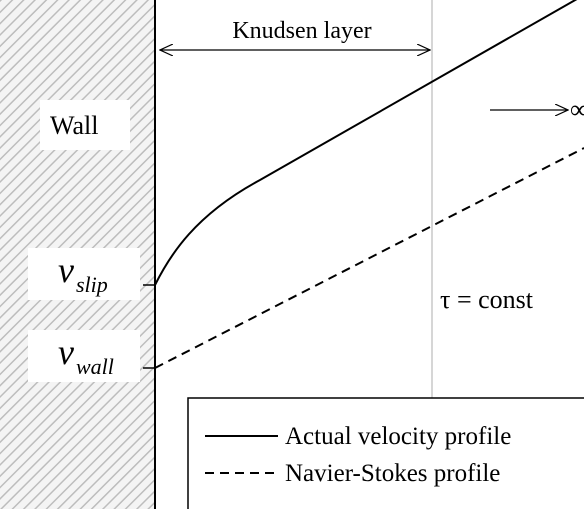 This screenshot has width=584, height=509. I want to click on shear-label: τ = const, so click(487, 299).